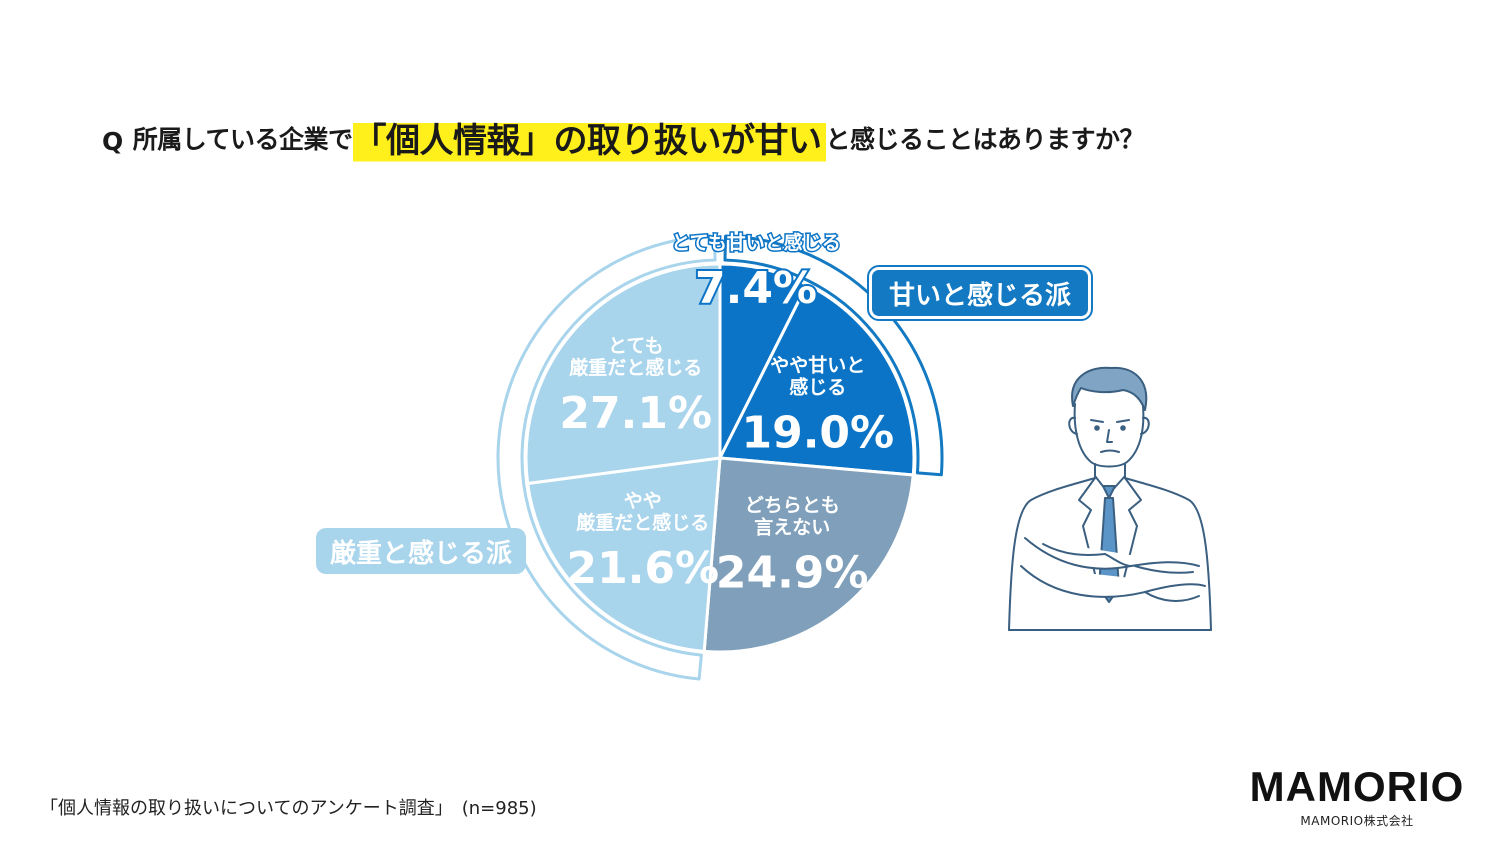  Describe the element at coordinates (792, 506) in the screenshot. I see `slice-label-3: どちらとも` at that location.